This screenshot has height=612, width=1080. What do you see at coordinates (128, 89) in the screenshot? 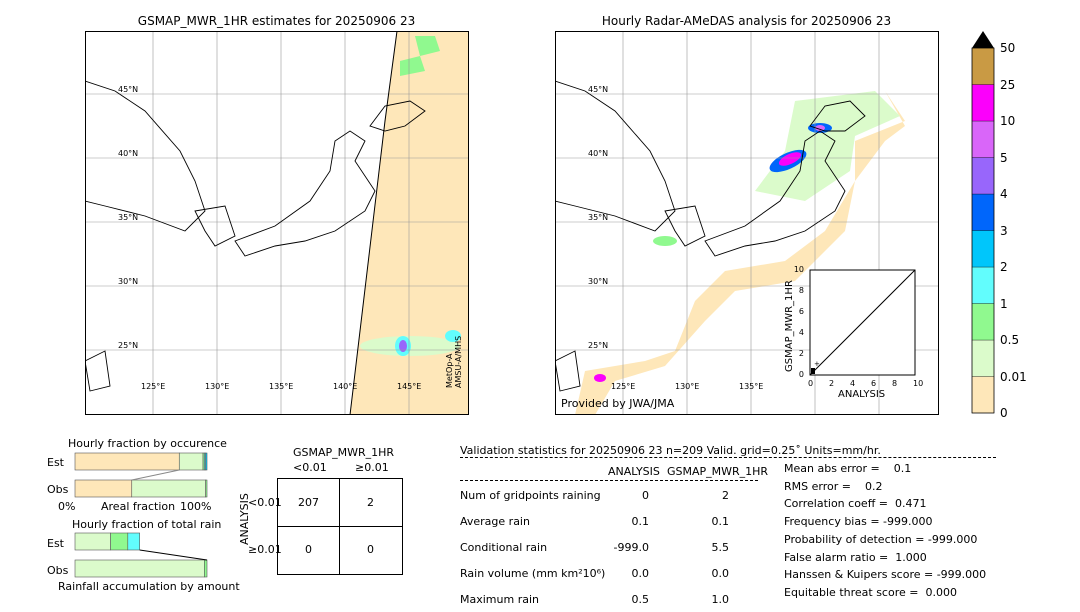
I see `lat-tick: 45°N` at bounding box center [128, 89].